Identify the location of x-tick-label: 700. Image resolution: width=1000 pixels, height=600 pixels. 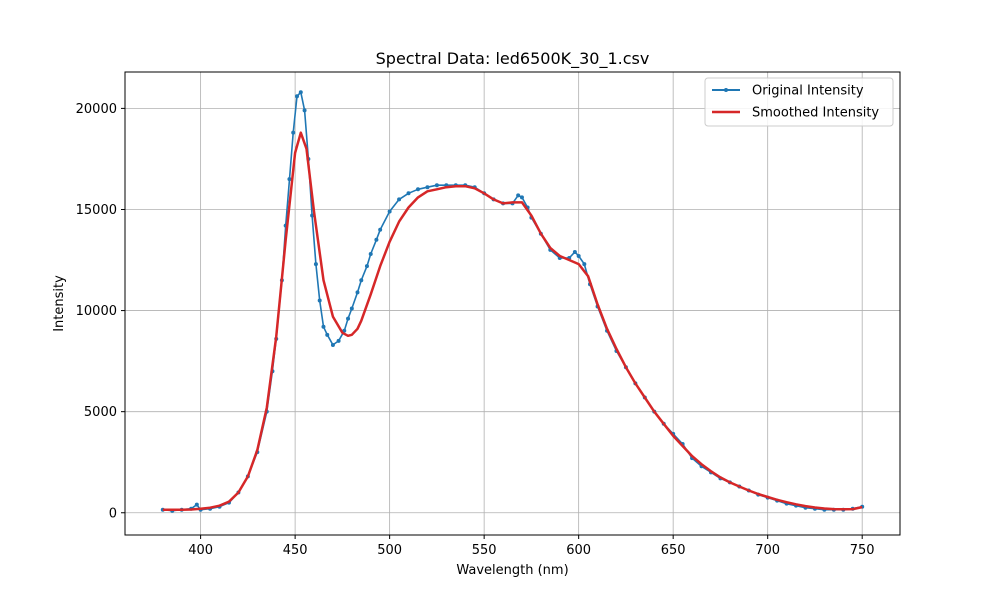
(767, 550).